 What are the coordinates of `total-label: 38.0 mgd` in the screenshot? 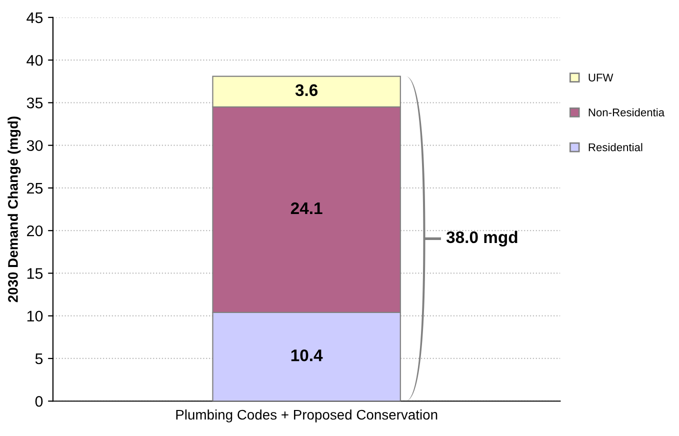 It's located at (482, 238).